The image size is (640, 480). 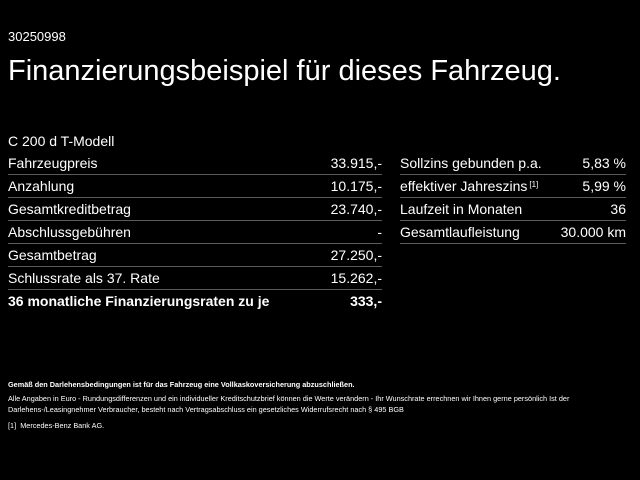 I want to click on row-label: Gesamtlaufleistung, so click(x=460, y=232).